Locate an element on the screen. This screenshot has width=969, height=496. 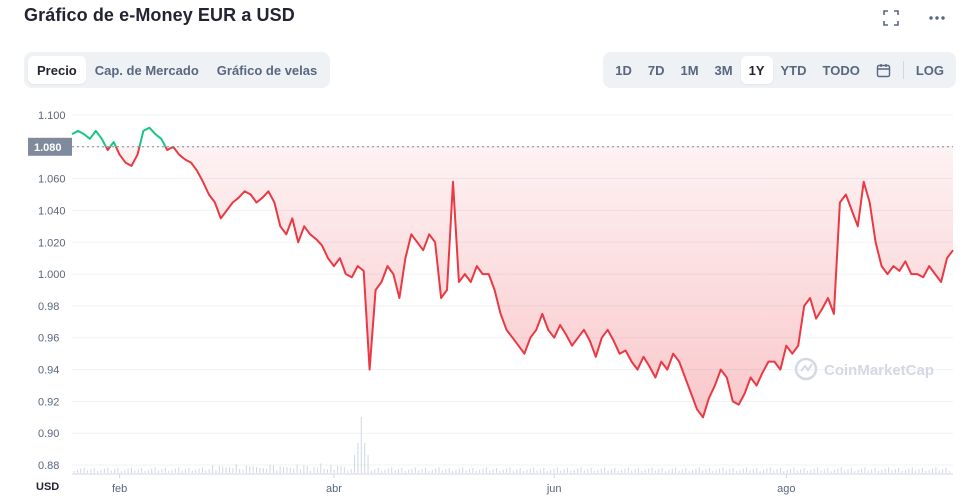
reference-price-label: 1.080 is located at coordinates (48, 148).